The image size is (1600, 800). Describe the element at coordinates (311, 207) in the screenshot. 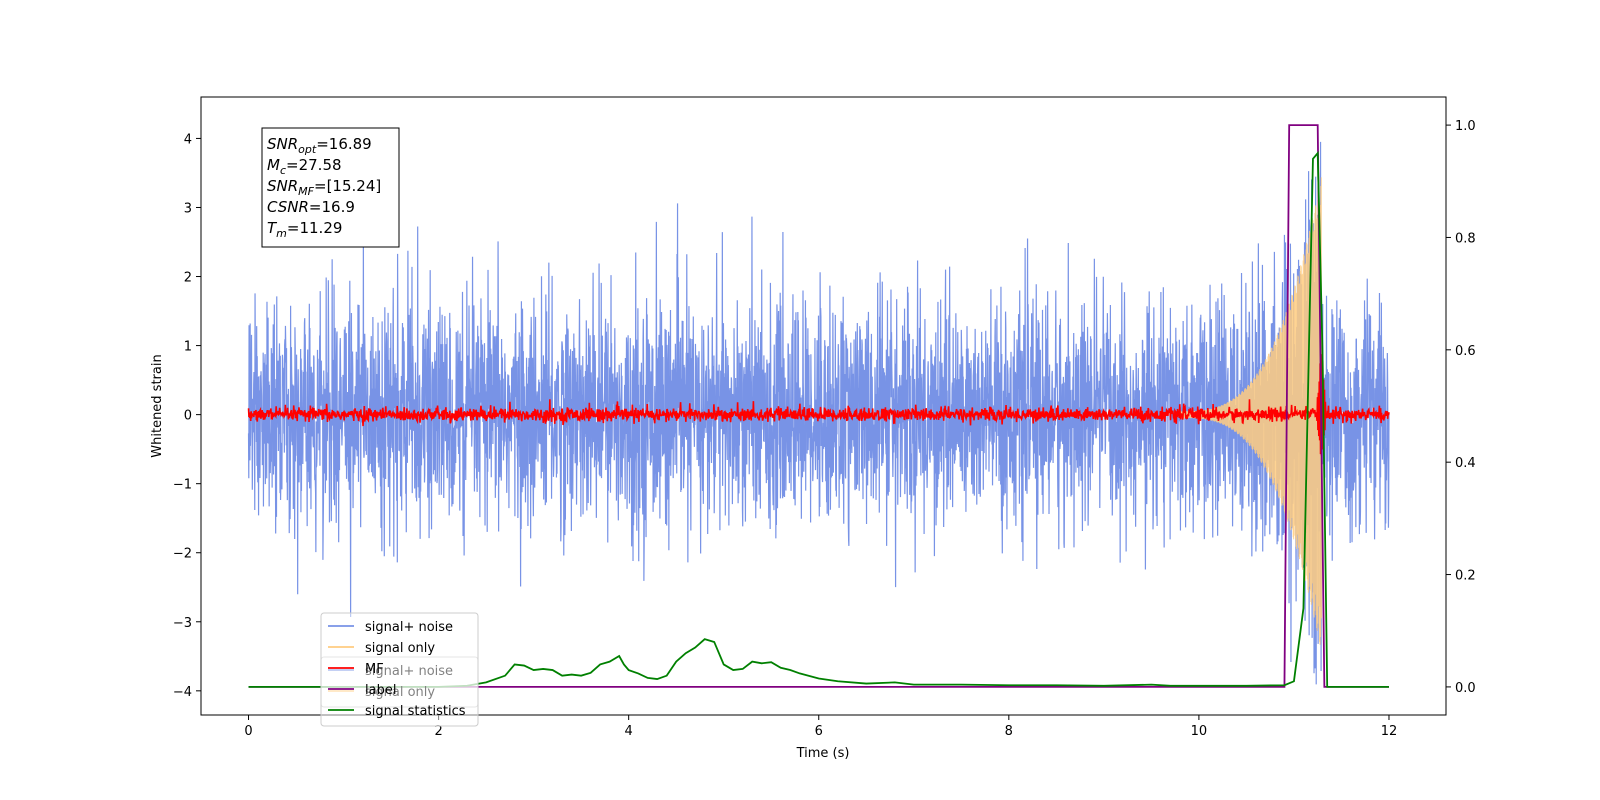

I see `info-line: CSNR=16.9` at that location.